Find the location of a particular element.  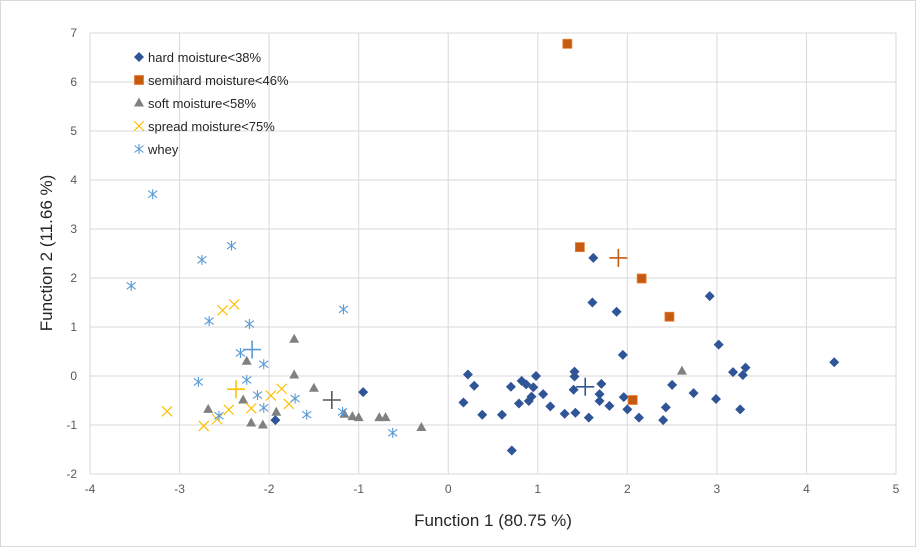

y-tick-label: 0 is located at coordinates (73, 376).